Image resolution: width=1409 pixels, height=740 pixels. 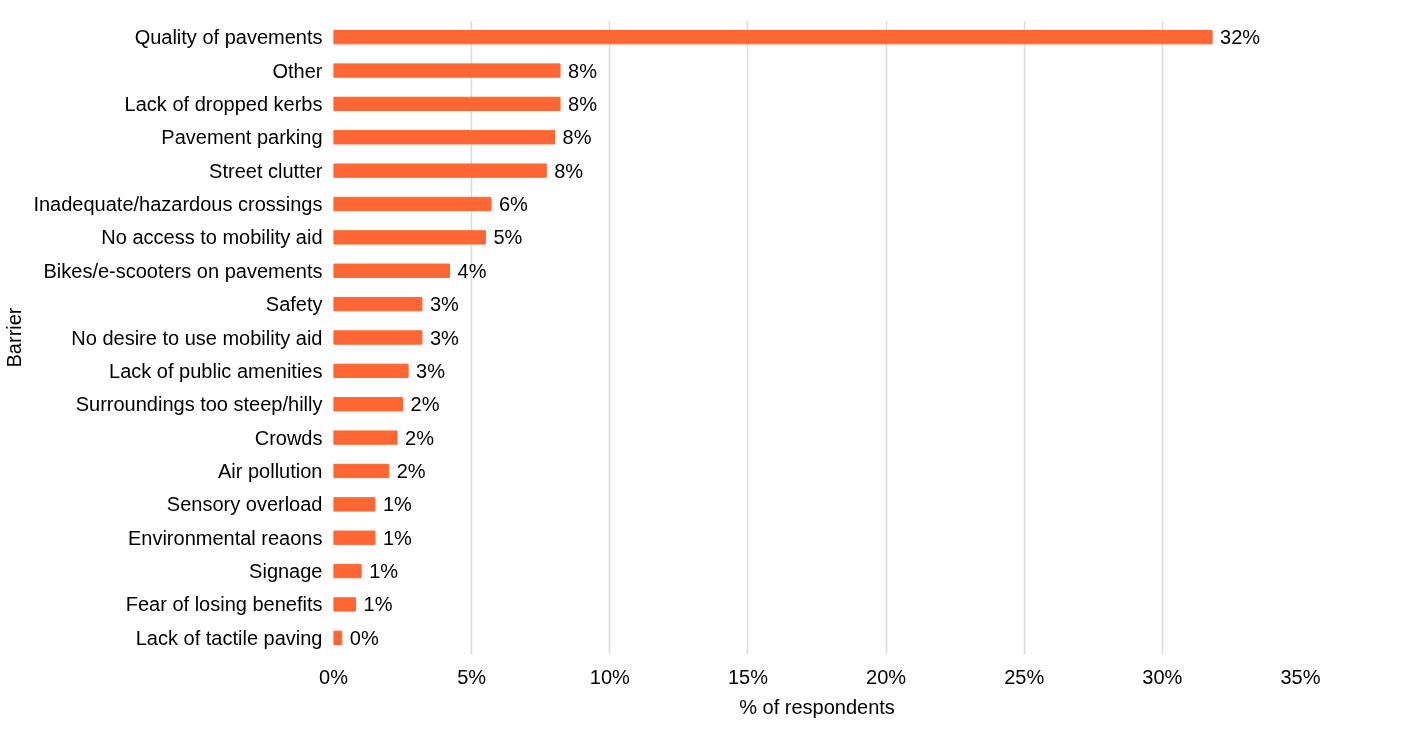 I want to click on y-tick-label: Signage, so click(x=286, y=571).